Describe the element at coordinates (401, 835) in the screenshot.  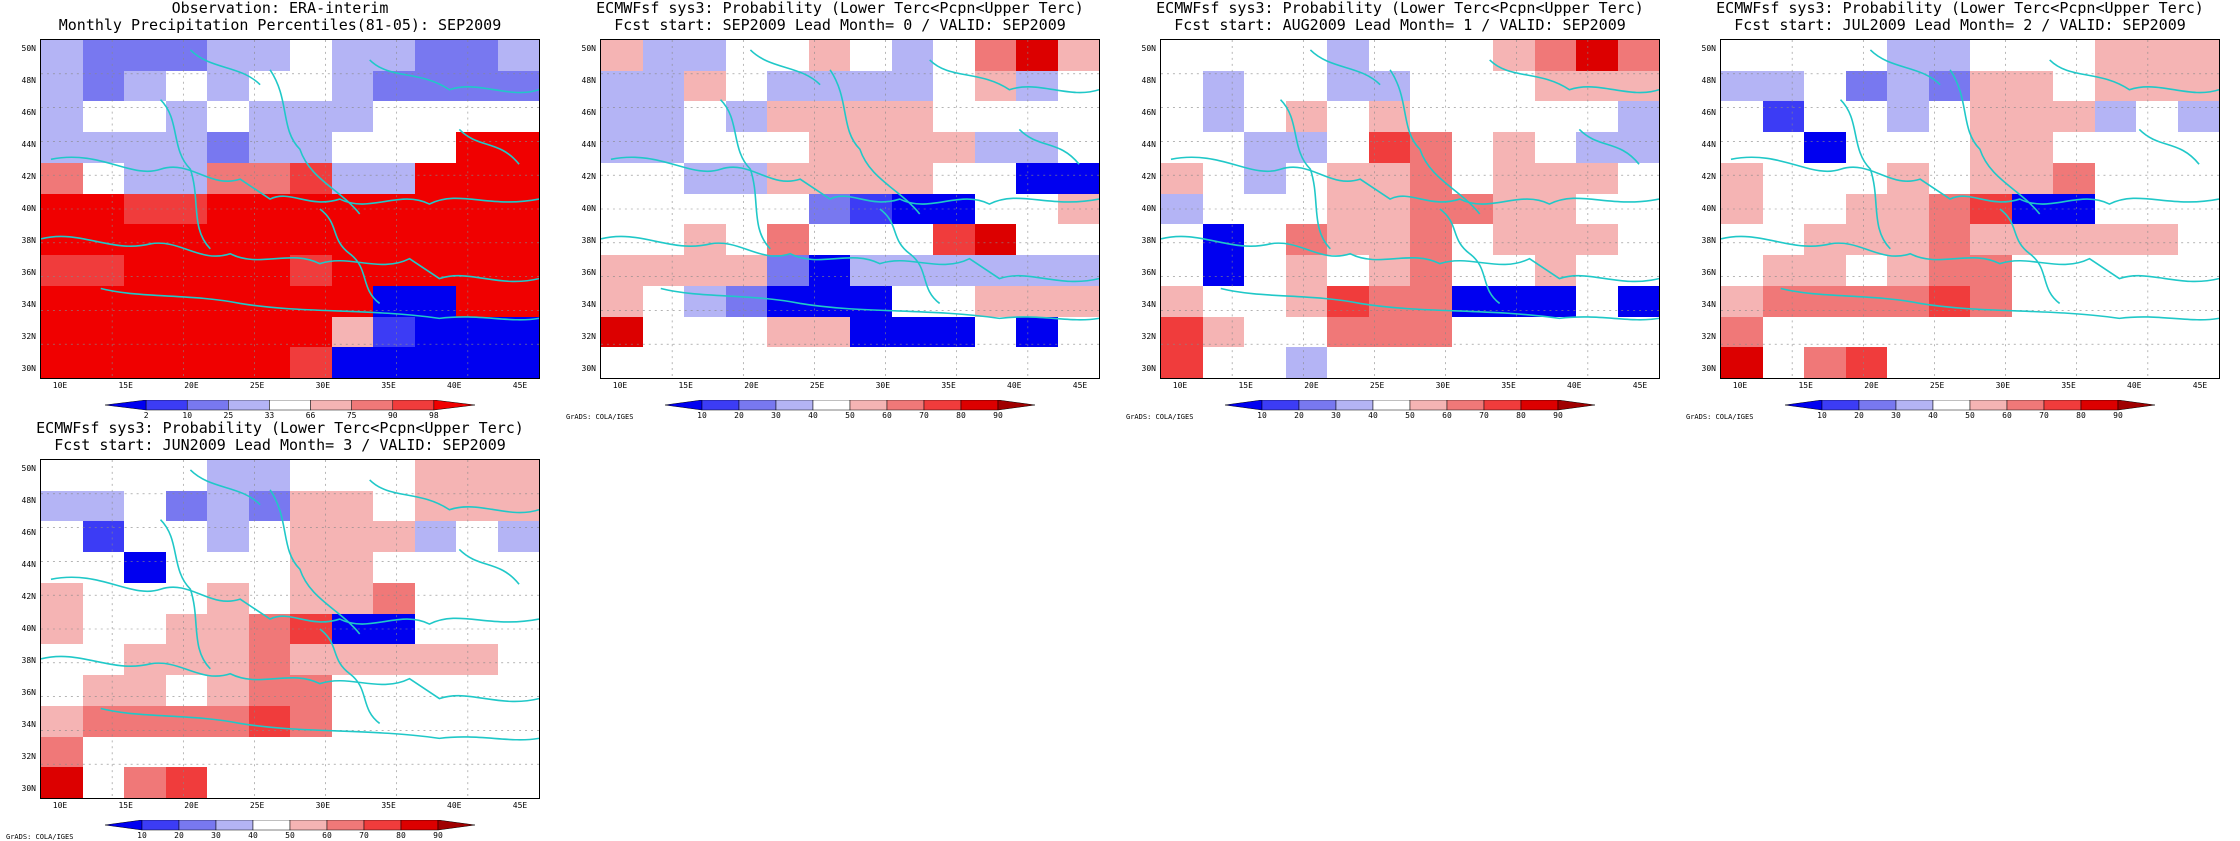
I see `colorbar-label: 80` at that location.